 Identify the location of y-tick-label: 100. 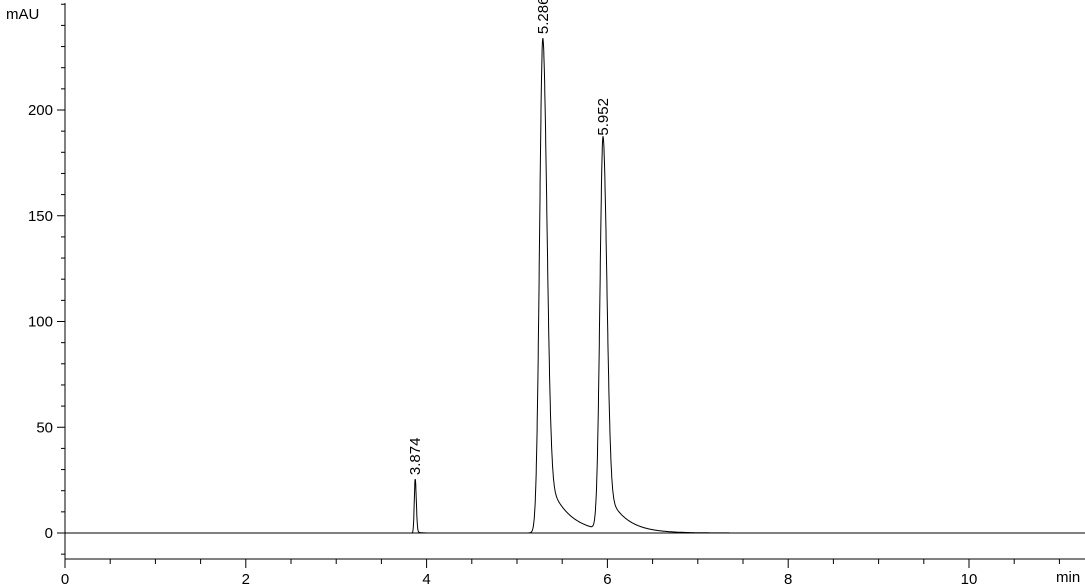
(40, 322).